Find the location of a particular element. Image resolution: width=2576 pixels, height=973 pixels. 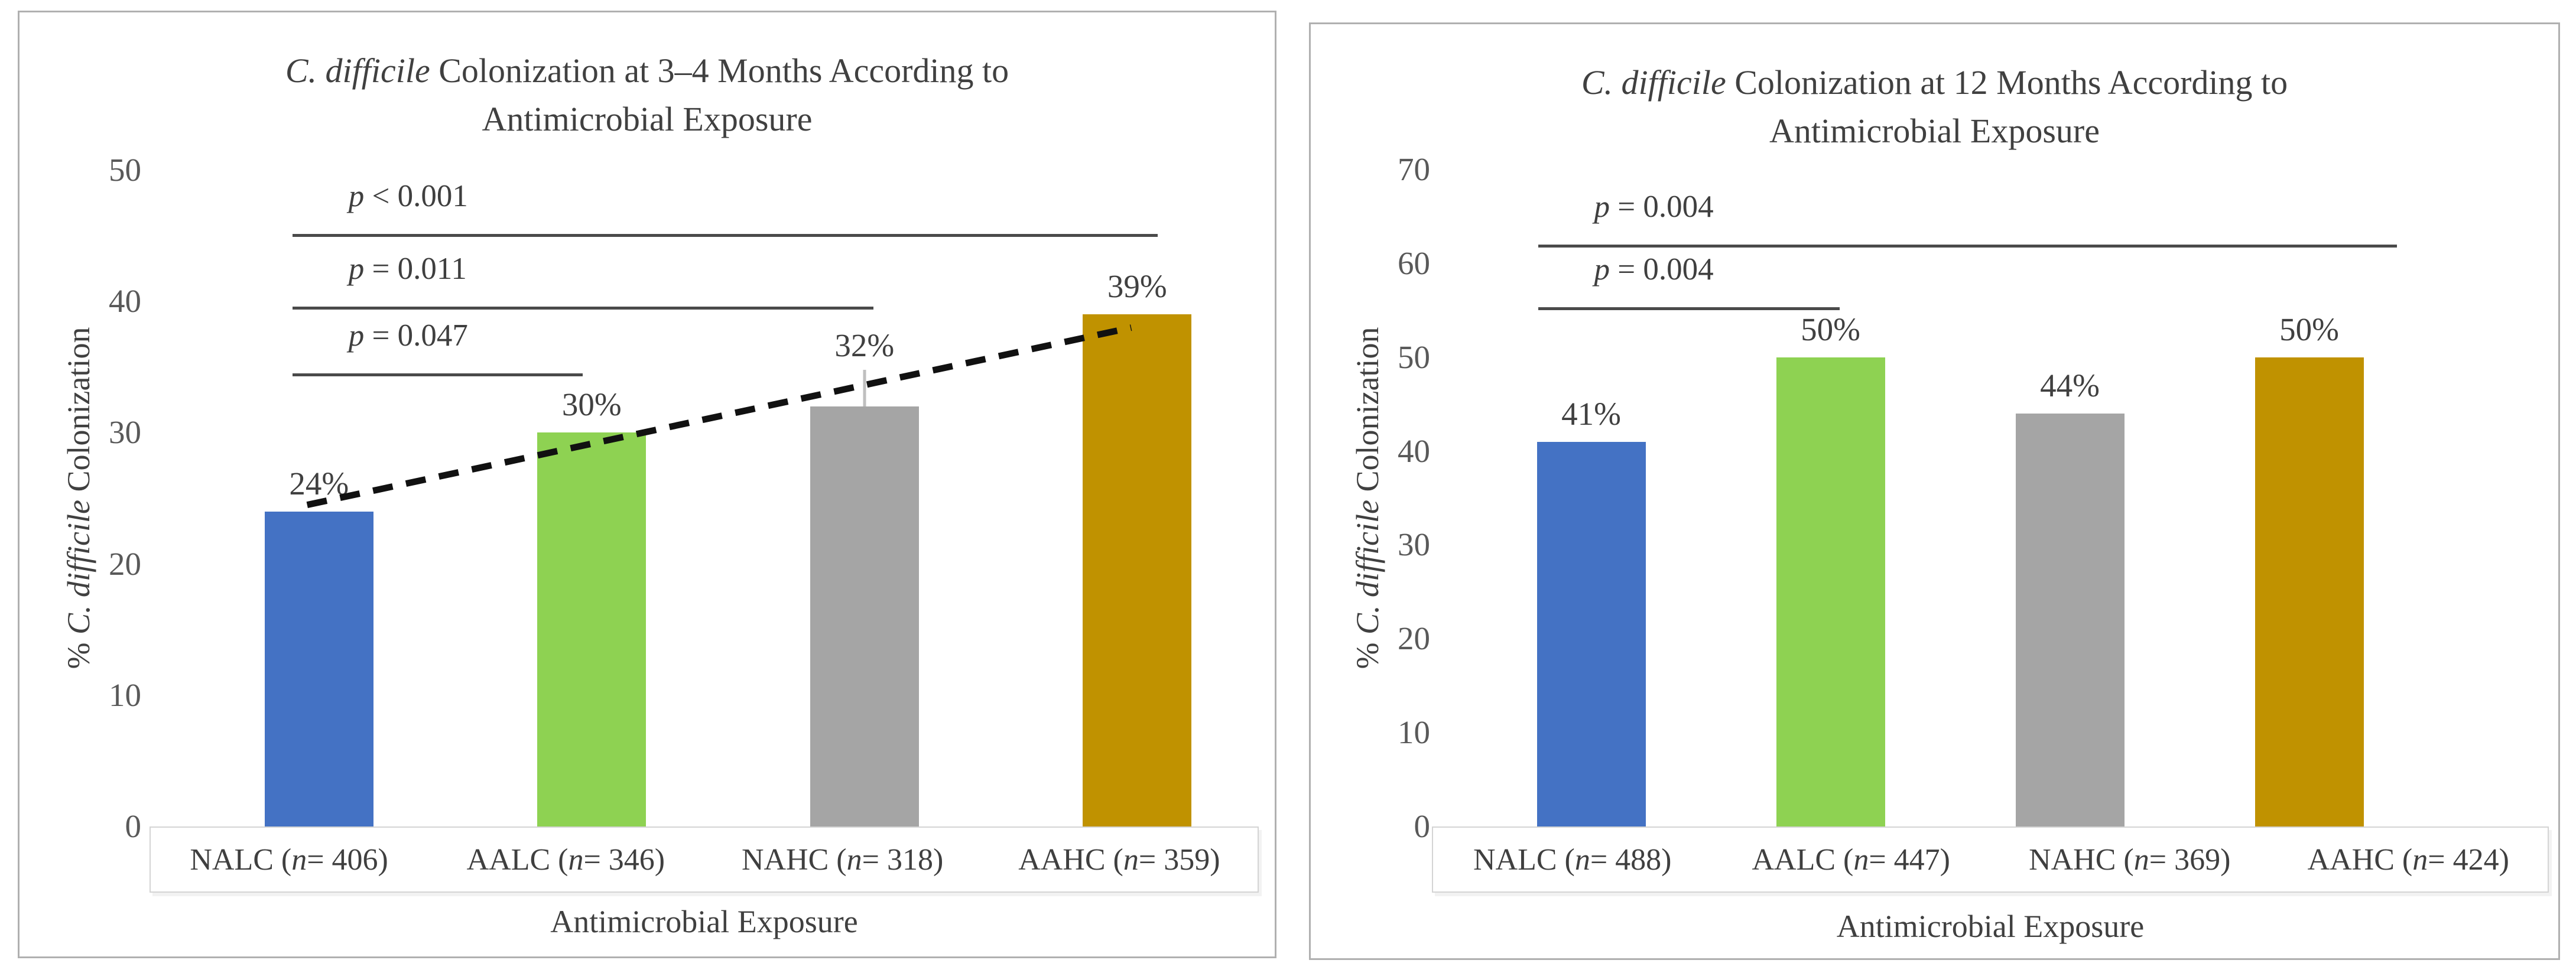

bar-value-label: 41% is located at coordinates (1591, 414).